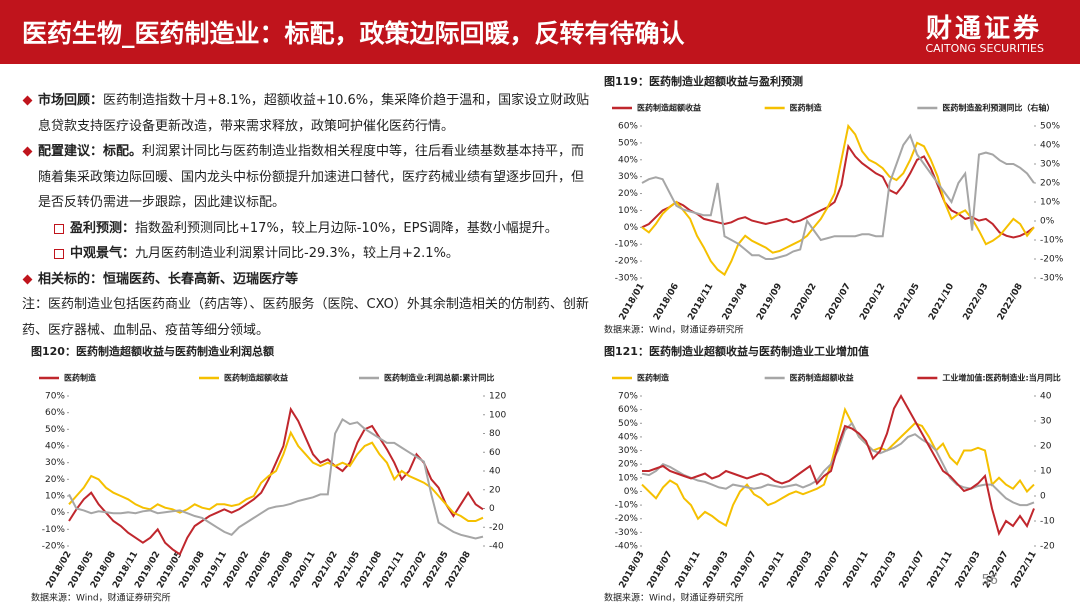  What do you see at coordinates (666, 302) in the screenshot?
I see `x-tick-label: 2018/06` at bounding box center [666, 302].